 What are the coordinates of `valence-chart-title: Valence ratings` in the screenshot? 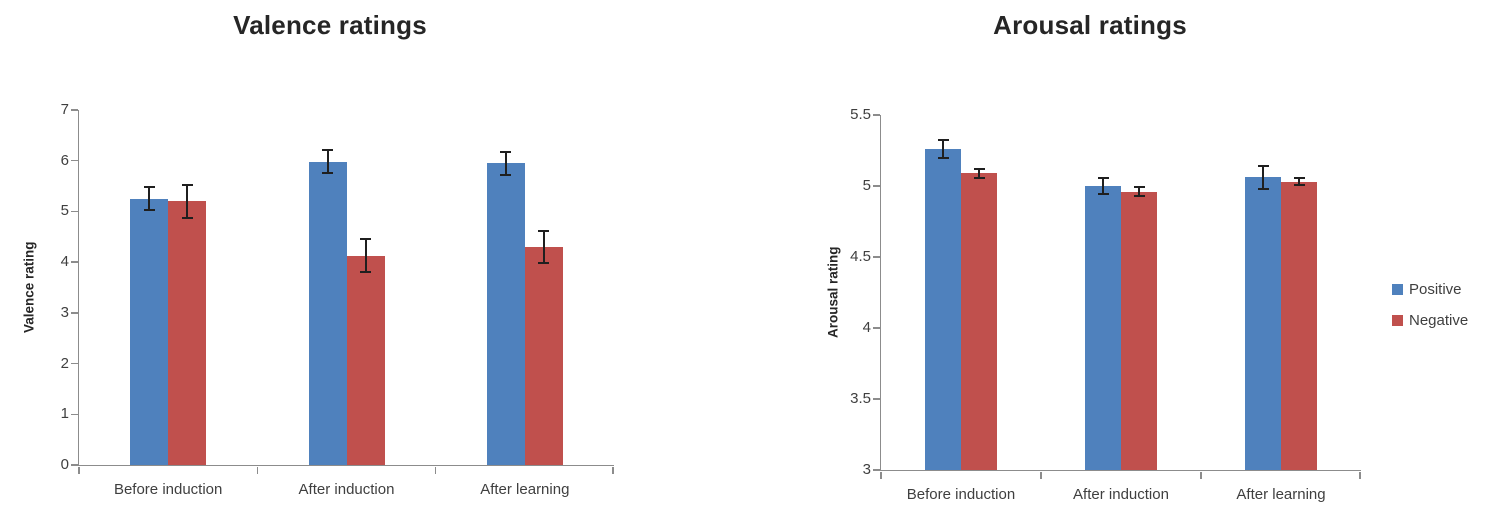 It's located at (330, 25).